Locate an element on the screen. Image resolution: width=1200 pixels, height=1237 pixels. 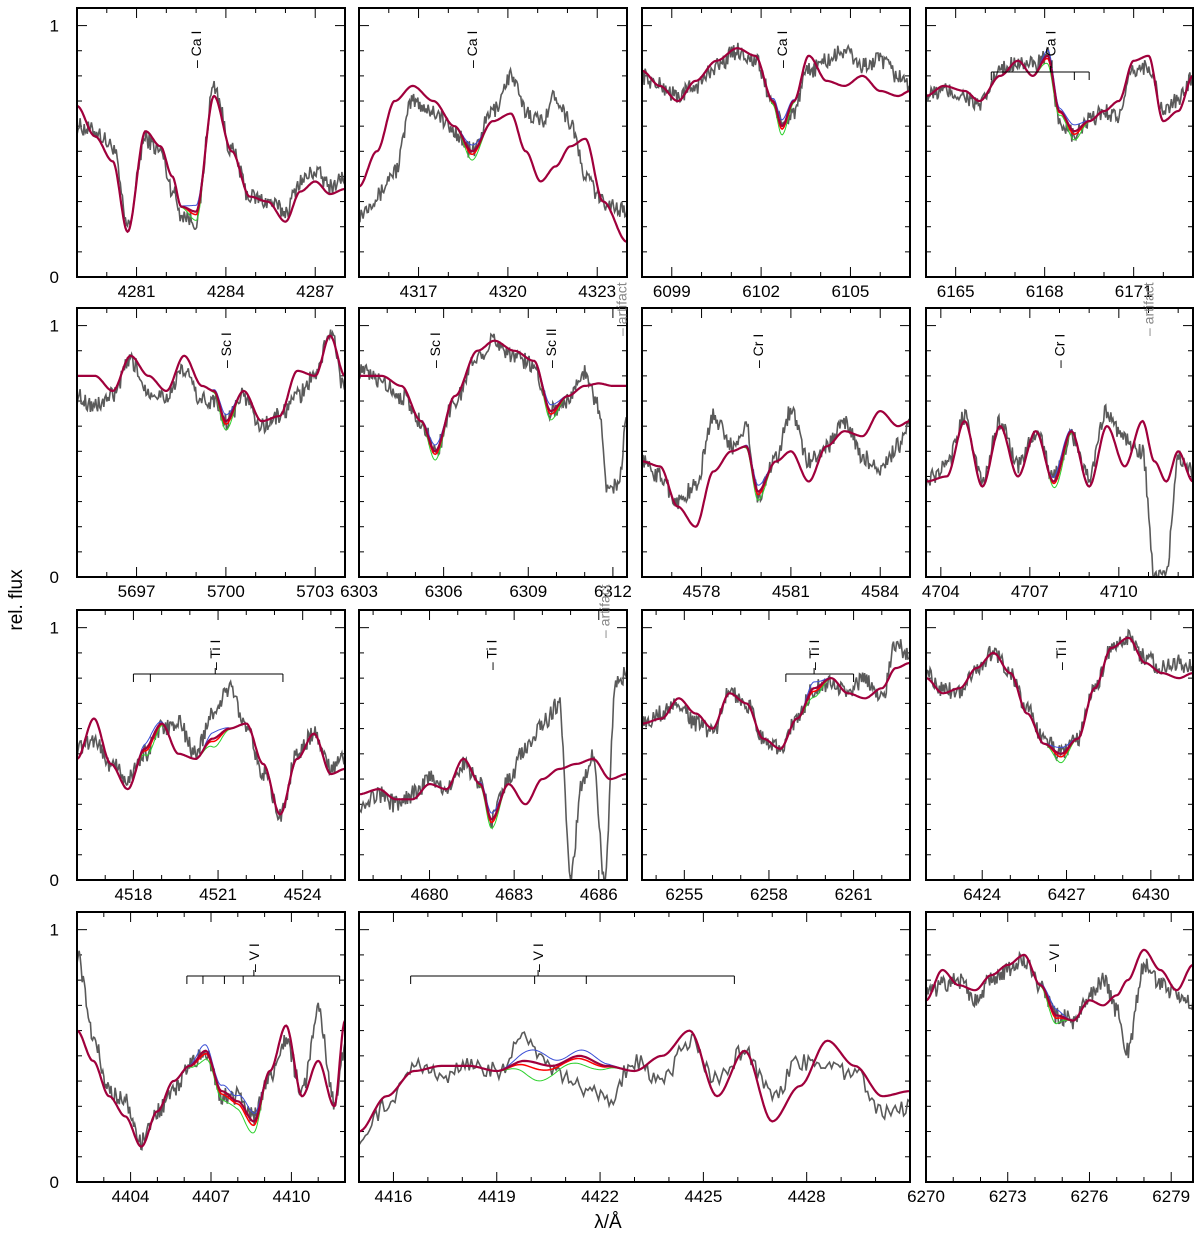
x-tick-label: 4428 is located at coordinates (807, 1196).